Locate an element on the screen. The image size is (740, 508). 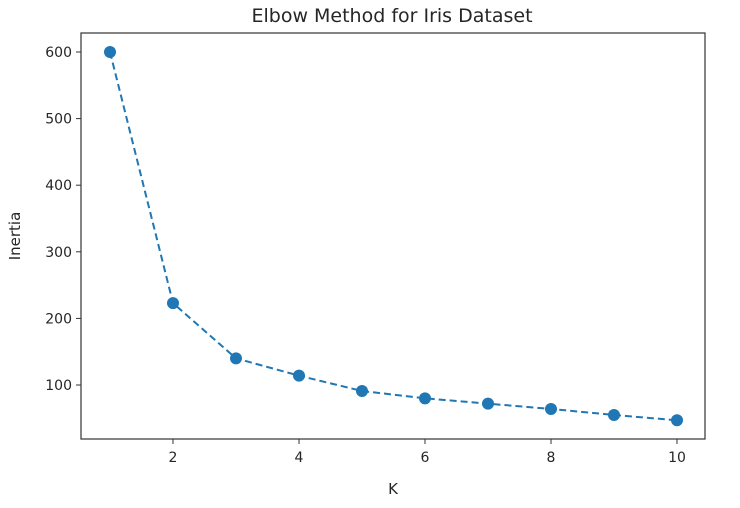
x-tick-label: 2 is located at coordinates (173, 458).